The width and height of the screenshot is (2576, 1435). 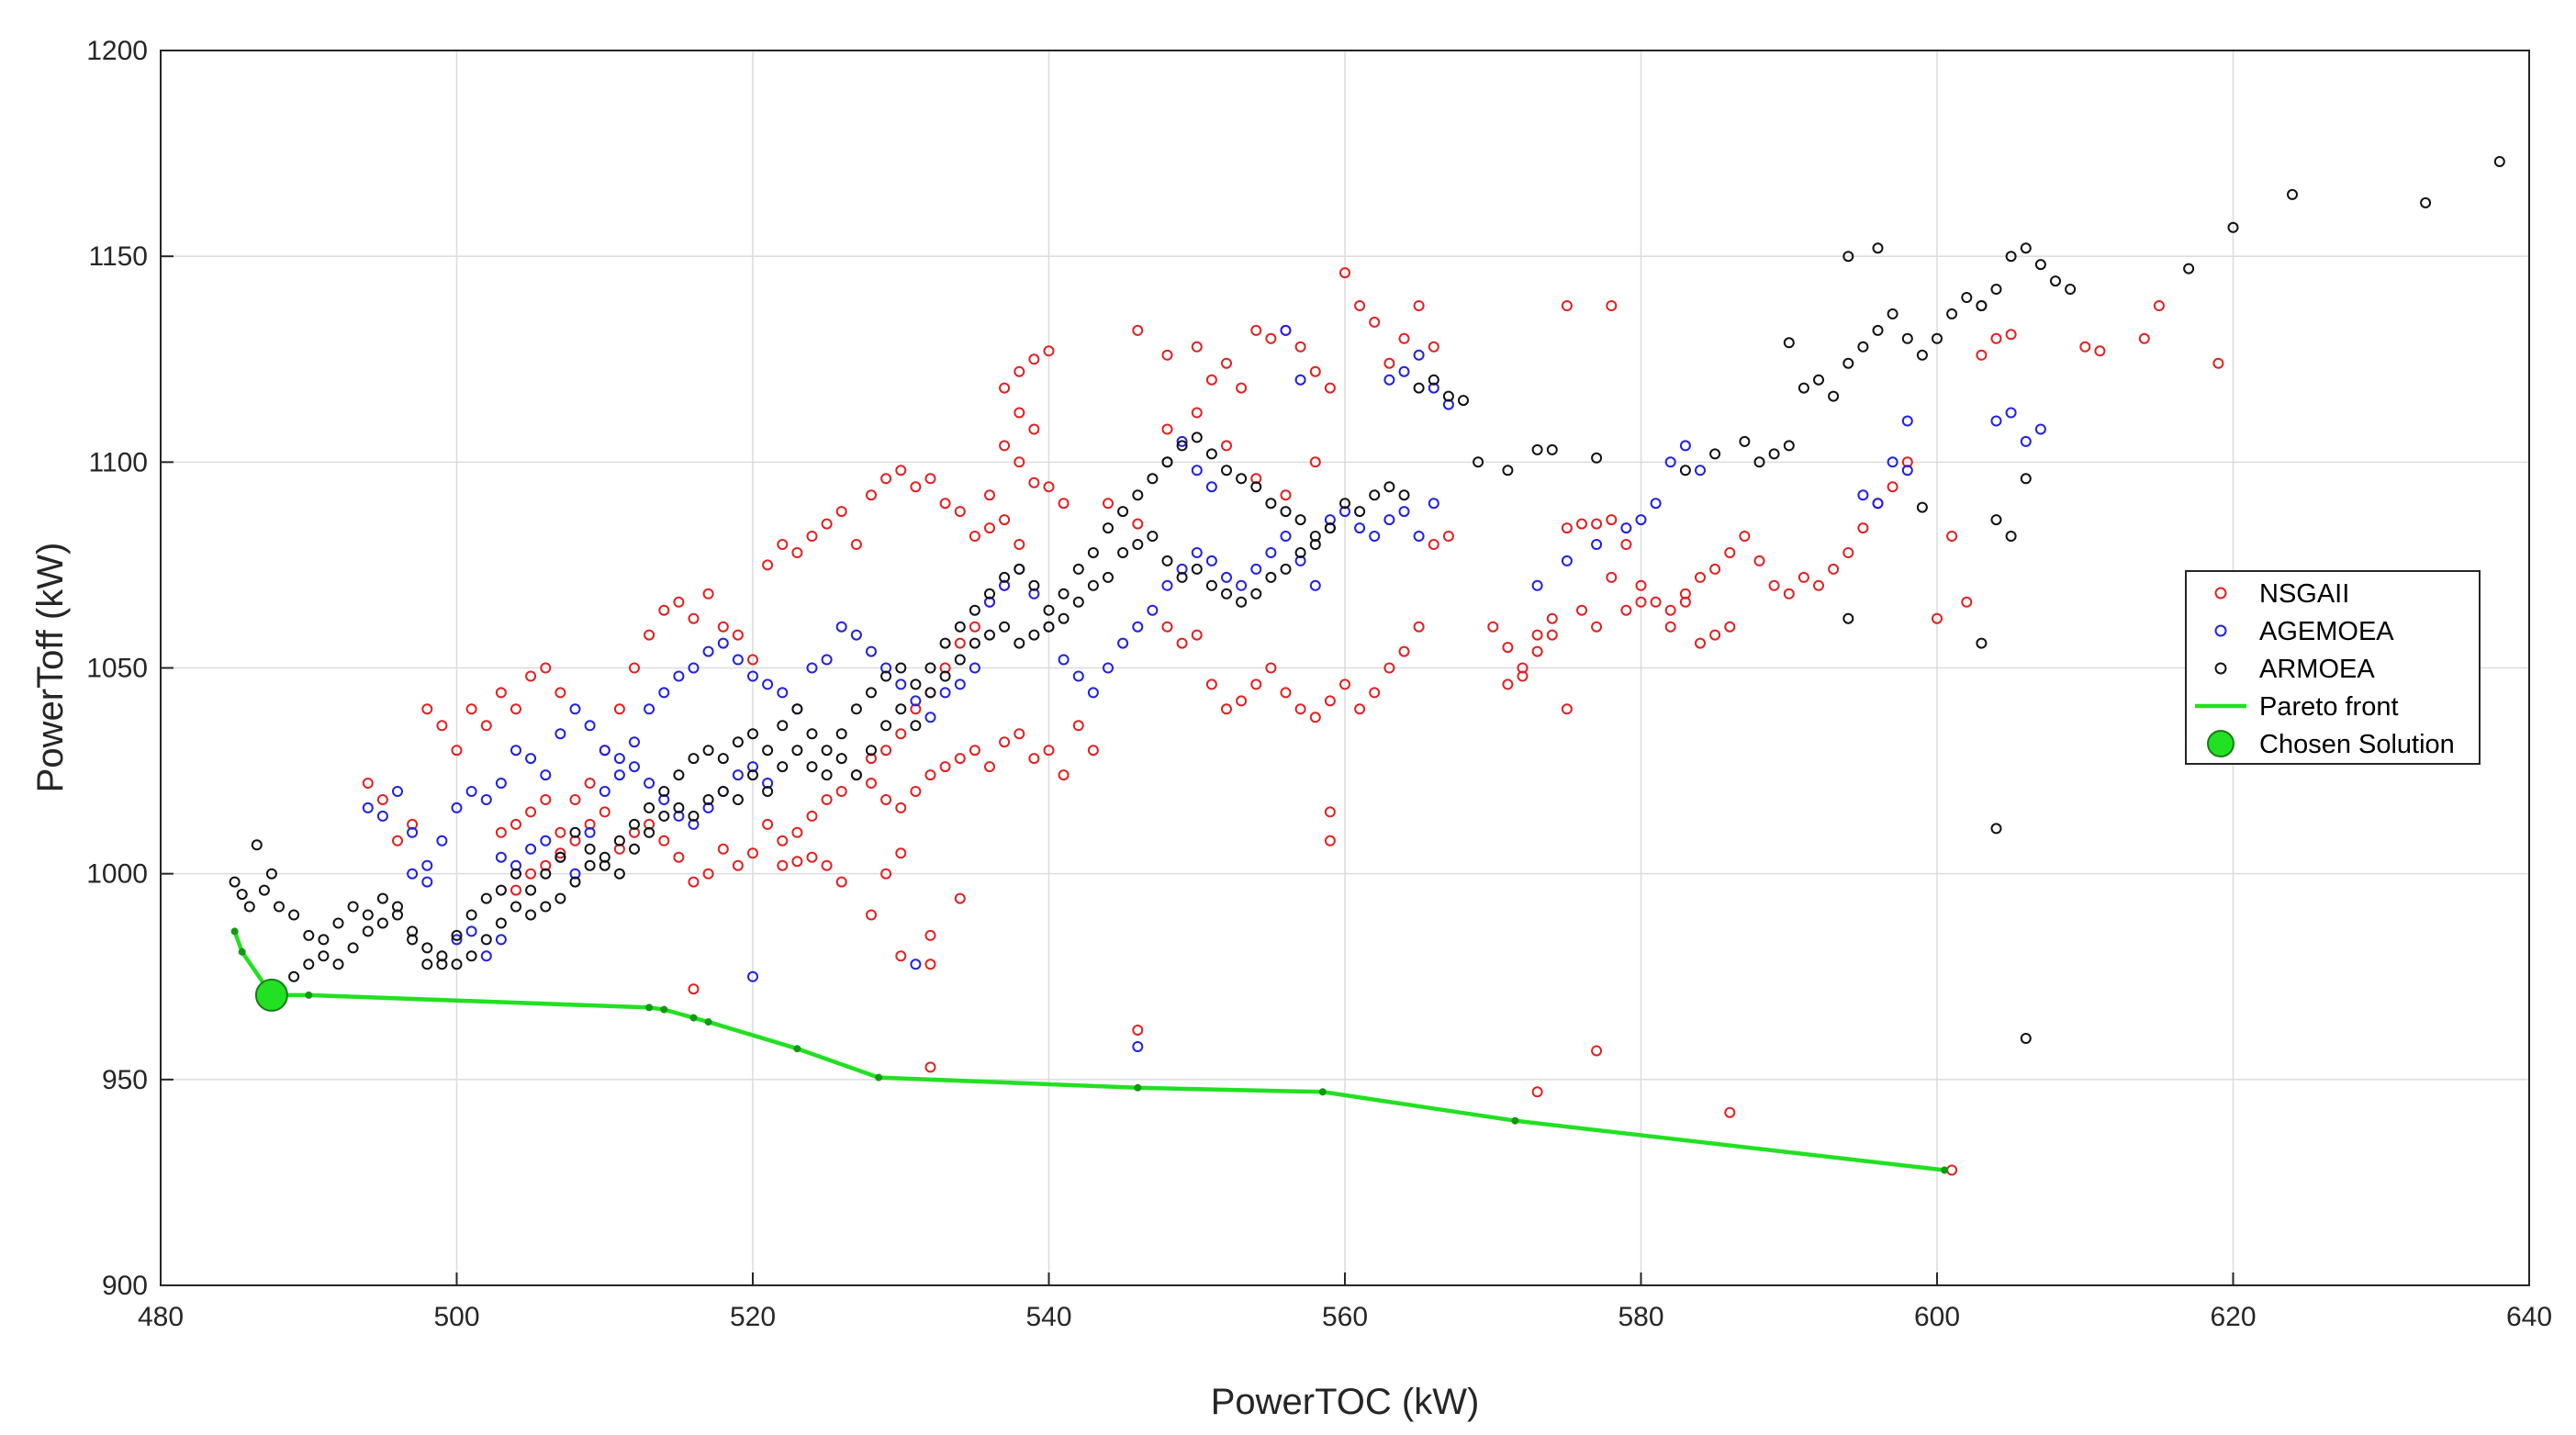 What do you see at coordinates (2220, 669) in the screenshot?
I see `legend-marker-icon` at bounding box center [2220, 669].